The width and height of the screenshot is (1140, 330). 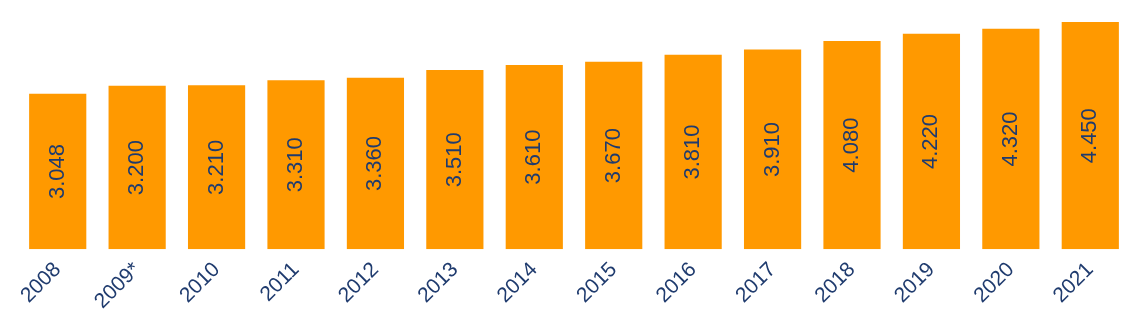 I want to click on data-label: 3.510, so click(x=453, y=160).